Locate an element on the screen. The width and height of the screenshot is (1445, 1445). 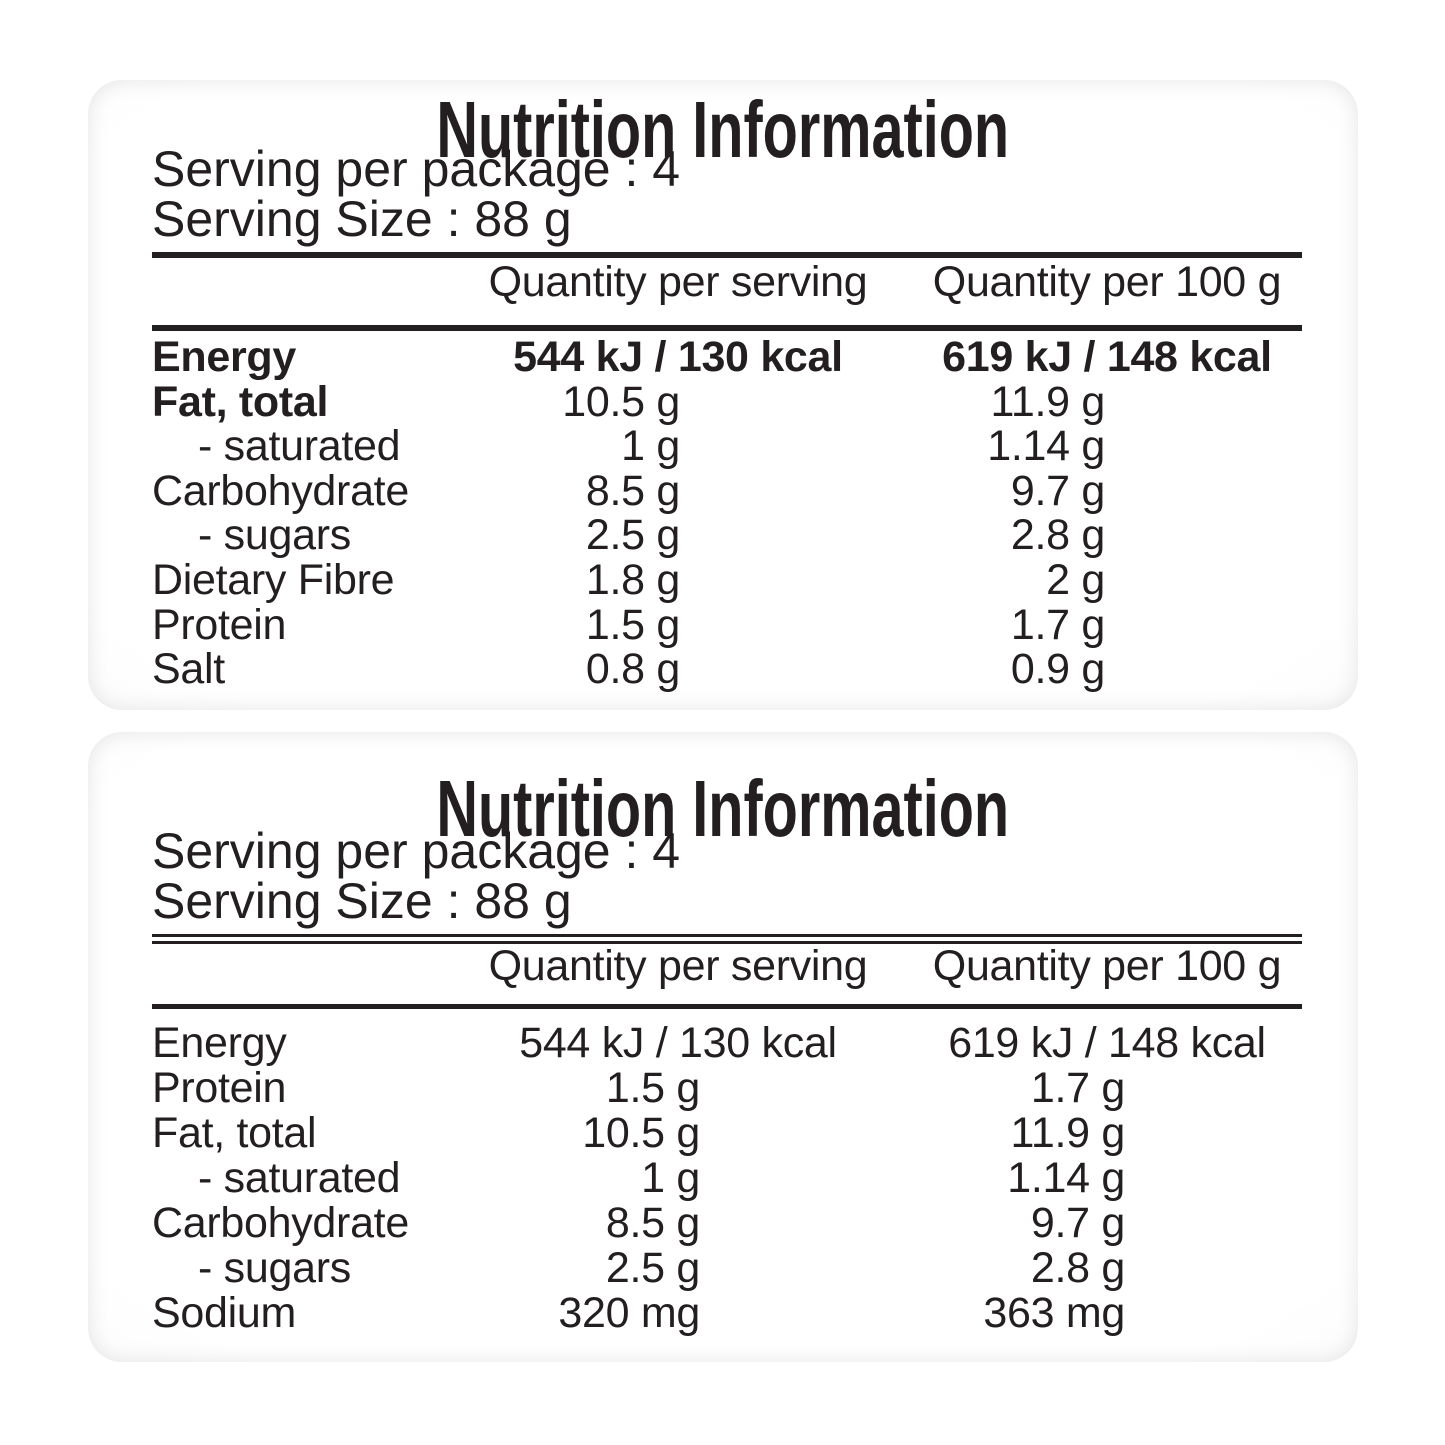
value-per-100g: 0.9 g is located at coordinates (1057, 669).